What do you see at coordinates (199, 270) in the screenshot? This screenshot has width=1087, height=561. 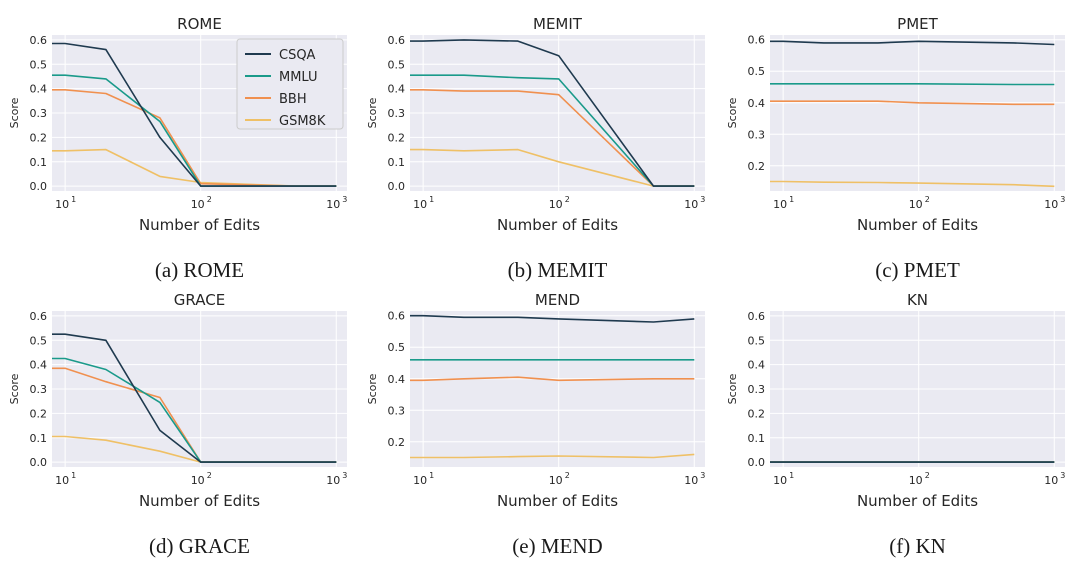 I see `subfigure-caption: (a) ROME` at bounding box center [199, 270].